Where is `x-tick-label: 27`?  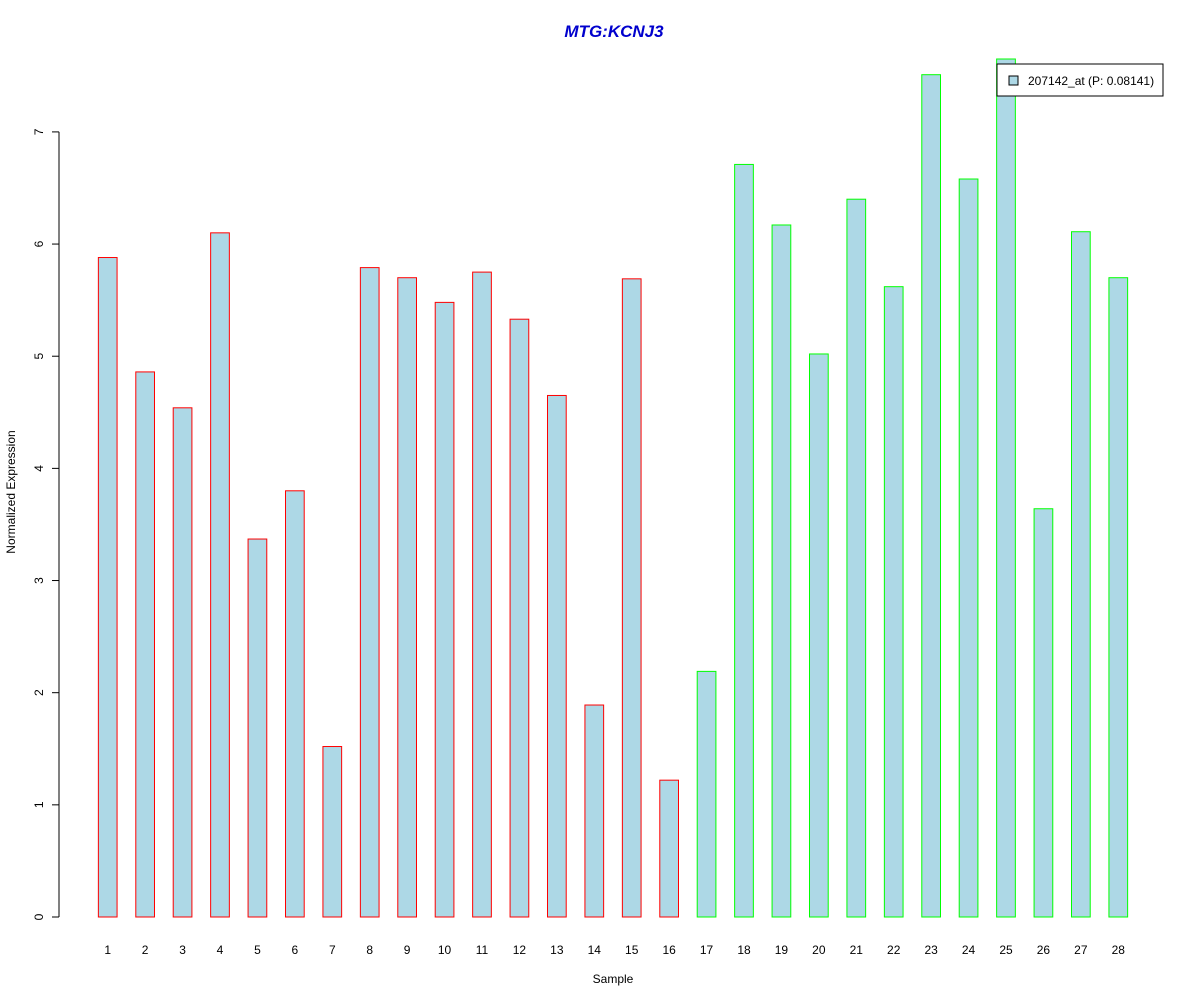 x-tick-label: 27 is located at coordinates (1081, 950).